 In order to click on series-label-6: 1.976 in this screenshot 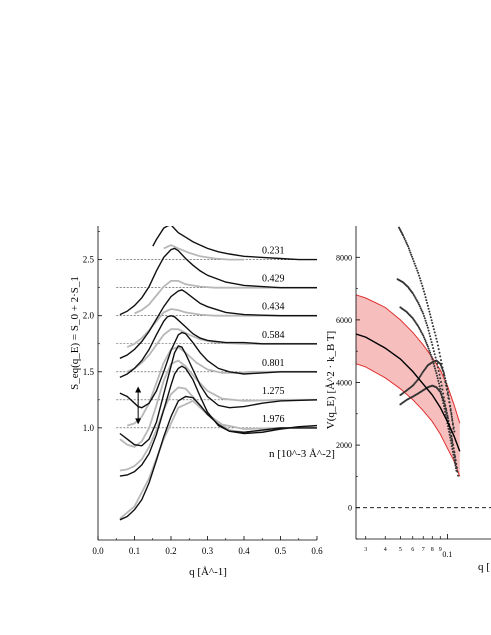, I will do `click(273, 419)`.